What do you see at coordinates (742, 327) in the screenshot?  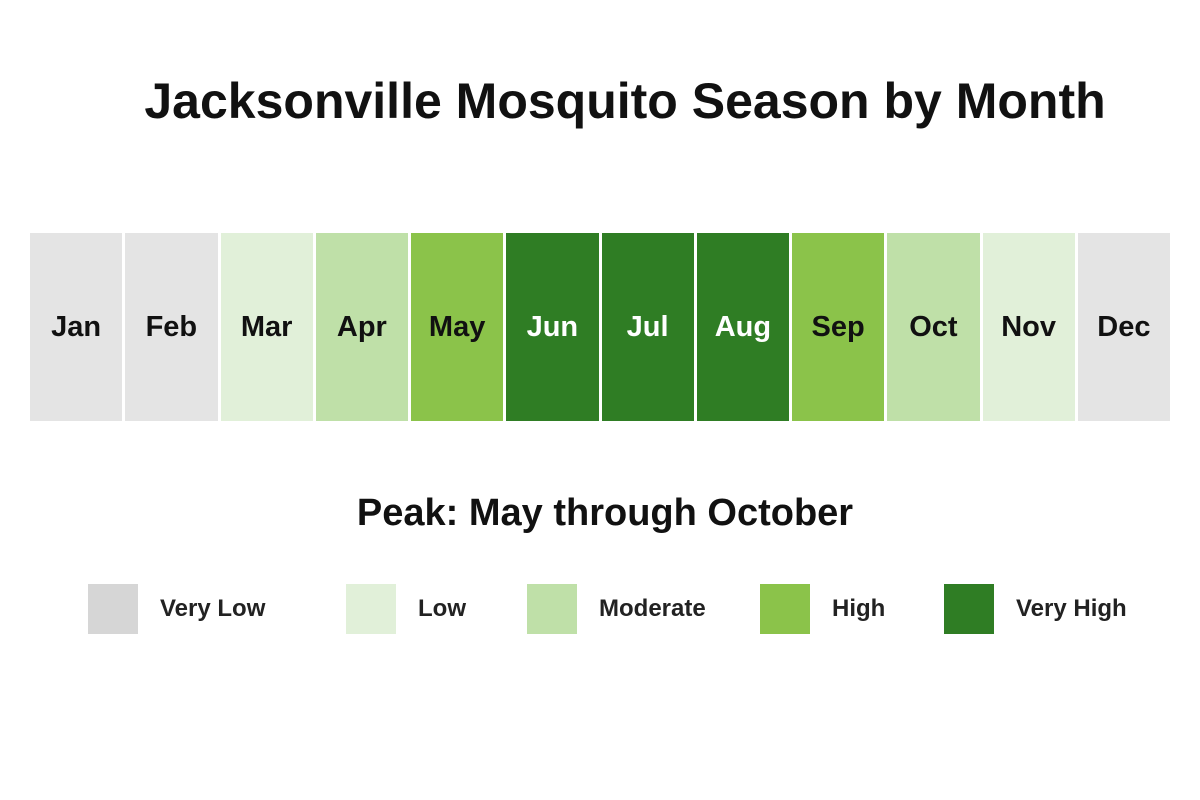 I see `month-cell: Aug` at bounding box center [742, 327].